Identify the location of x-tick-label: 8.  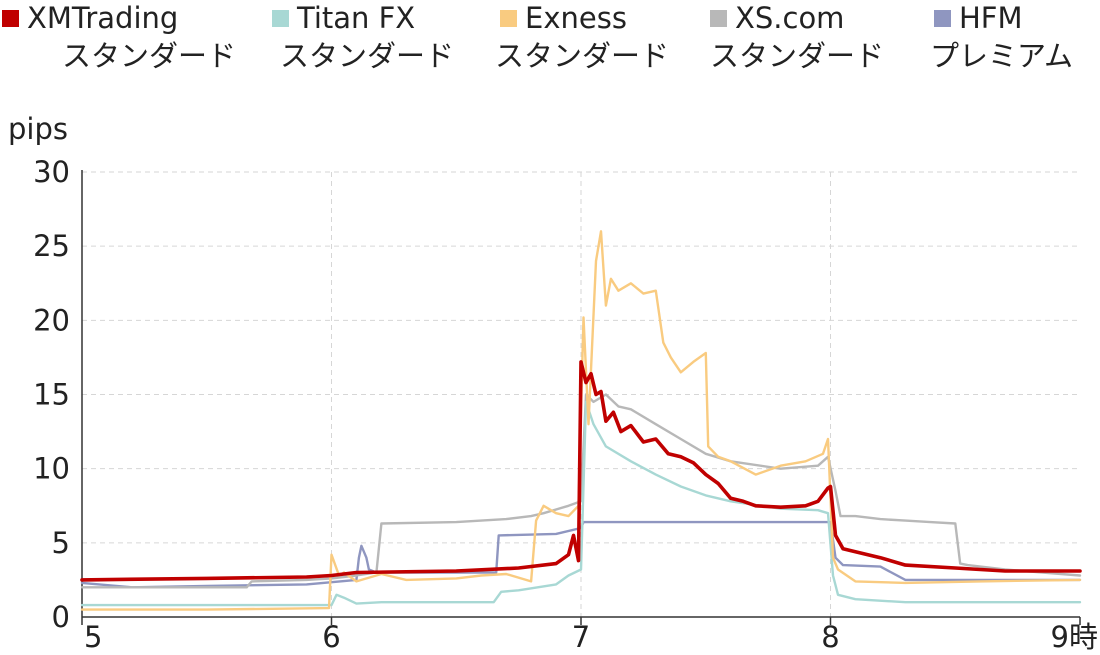
(830, 637).